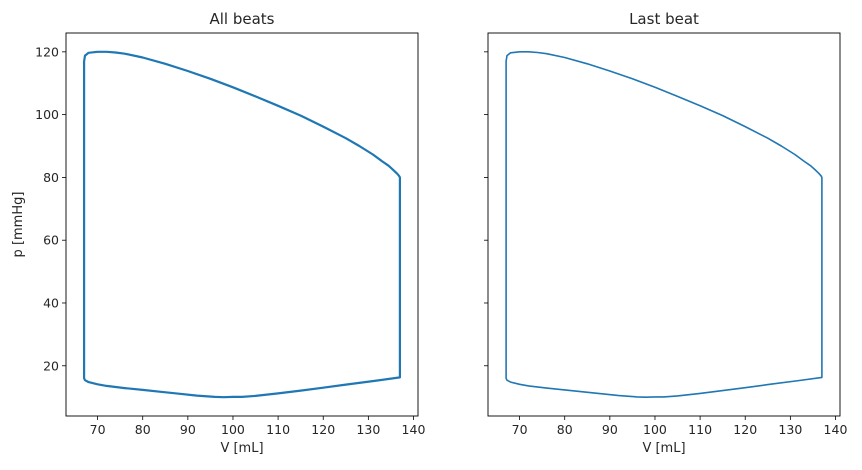 Image resolution: width=862 pixels, height=470 pixels. I want to click on y-tick-label: 60, so click(51, 240).